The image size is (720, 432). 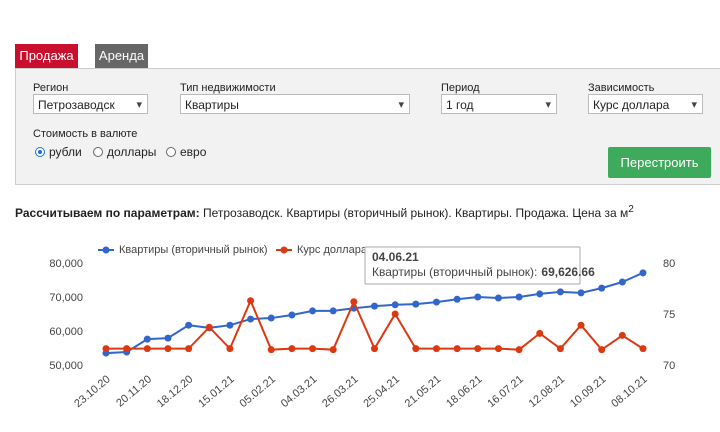 I want to click on filter-label: Зависимость, so click(x=621, y=88).